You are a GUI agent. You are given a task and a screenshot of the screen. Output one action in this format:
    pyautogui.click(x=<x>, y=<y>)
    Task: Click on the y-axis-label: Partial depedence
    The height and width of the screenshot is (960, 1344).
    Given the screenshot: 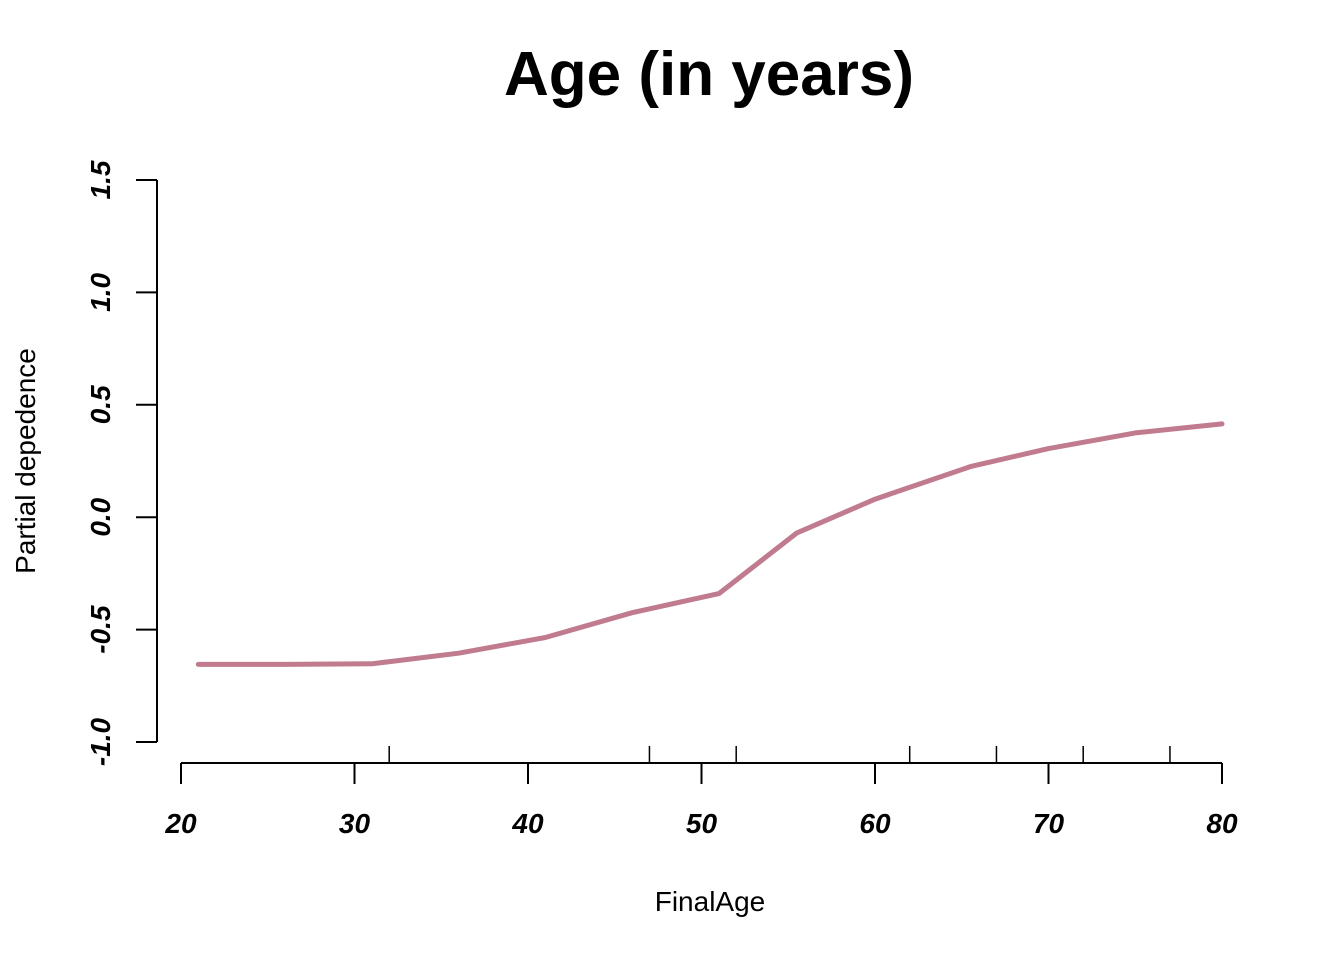 What is the action you would take?
    pyautogui.click(x=25, y=461)
    